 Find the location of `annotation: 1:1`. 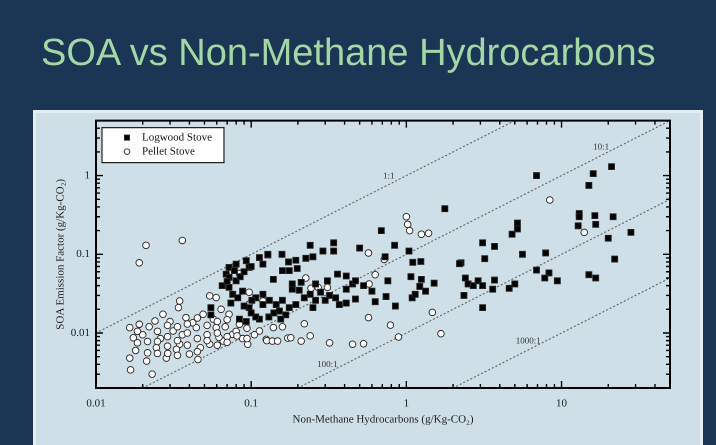

annotation: 1:1 is located at coordinates (388, 175).